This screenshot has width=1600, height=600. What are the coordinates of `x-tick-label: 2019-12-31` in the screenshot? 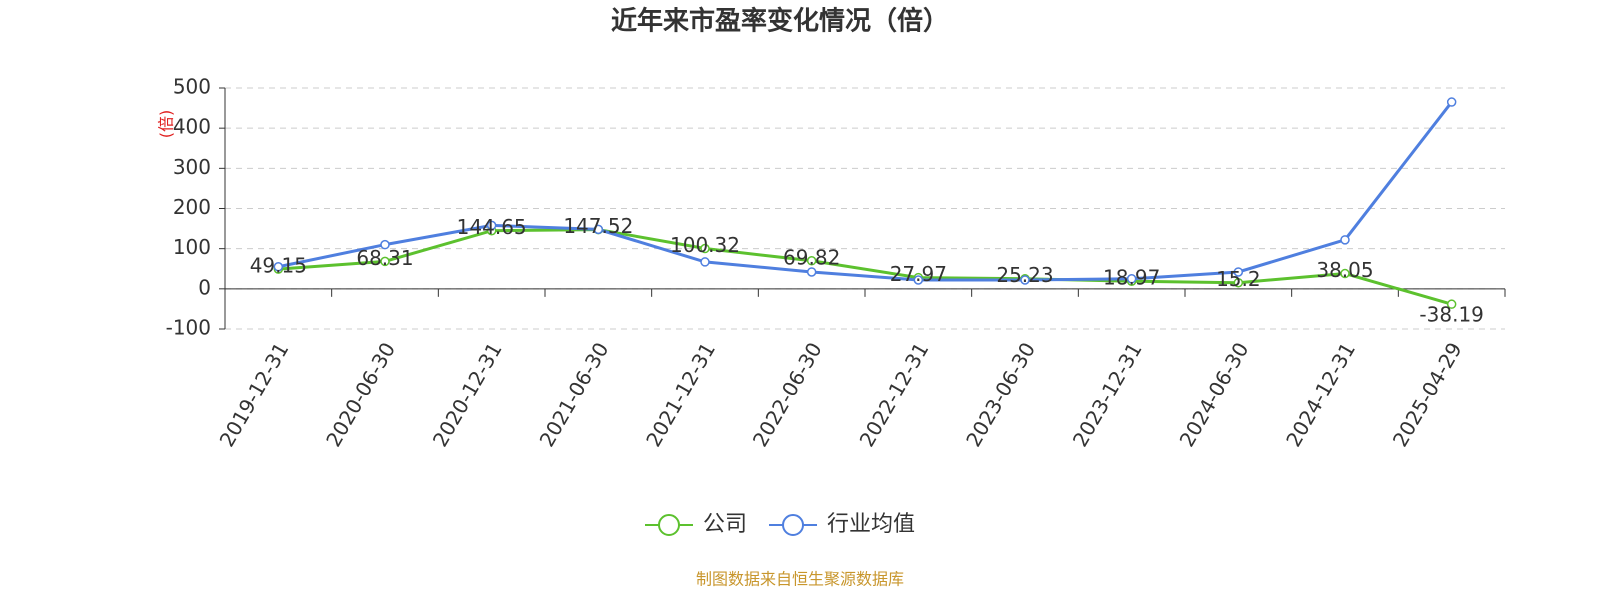 It's located at (254, 394).